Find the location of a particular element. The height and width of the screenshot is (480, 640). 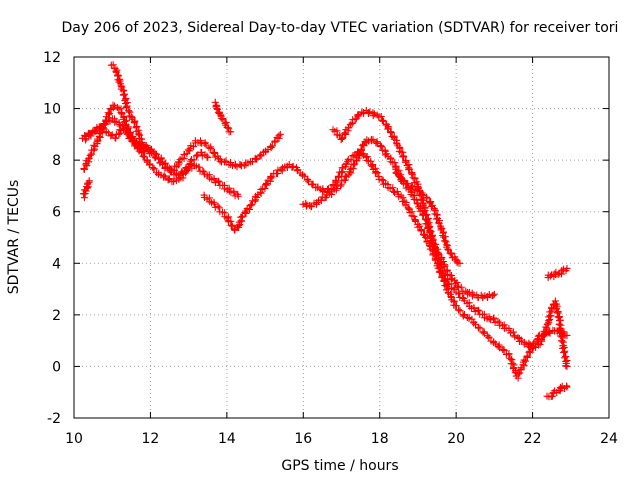

y-tick-label: 10 is located at coordinates (52, 110).